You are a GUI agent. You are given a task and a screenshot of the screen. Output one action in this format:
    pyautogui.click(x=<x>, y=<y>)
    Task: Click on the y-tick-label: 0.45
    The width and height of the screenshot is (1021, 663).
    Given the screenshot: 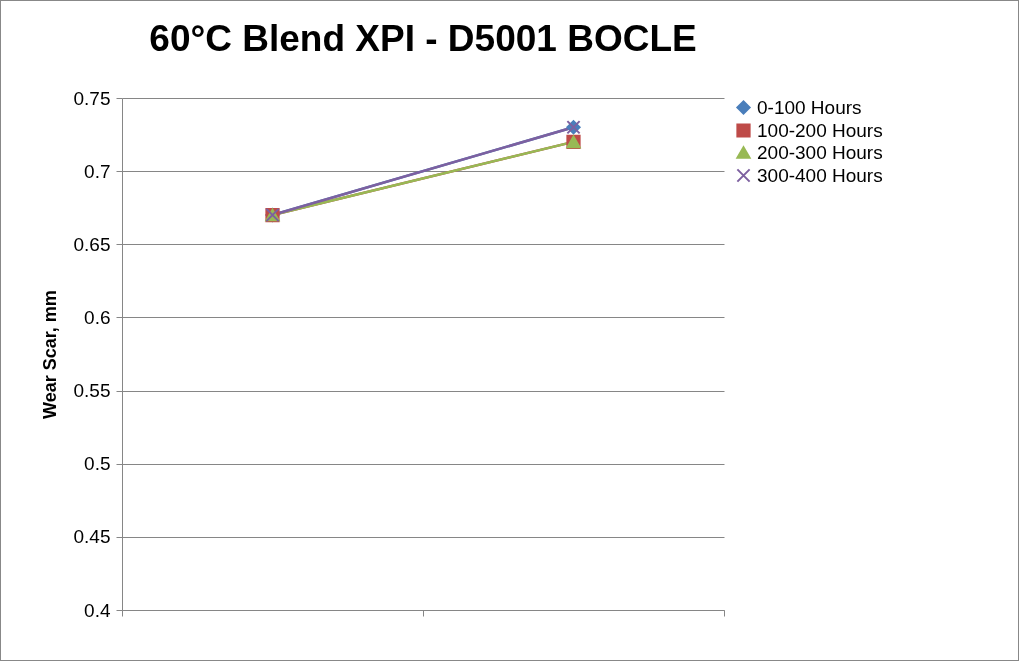 What is the action you would take?
    pyautogui.click(x=92, y=537)
    